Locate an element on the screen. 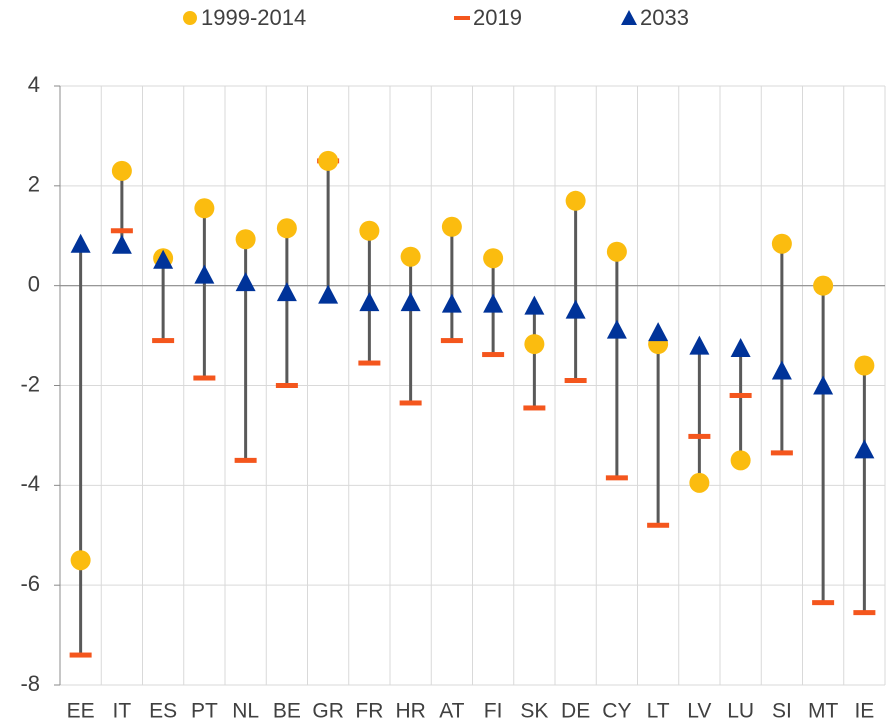 This screenshot has height=726, width=886. y-tick-label: -2 is located at coordinates (30, 383).